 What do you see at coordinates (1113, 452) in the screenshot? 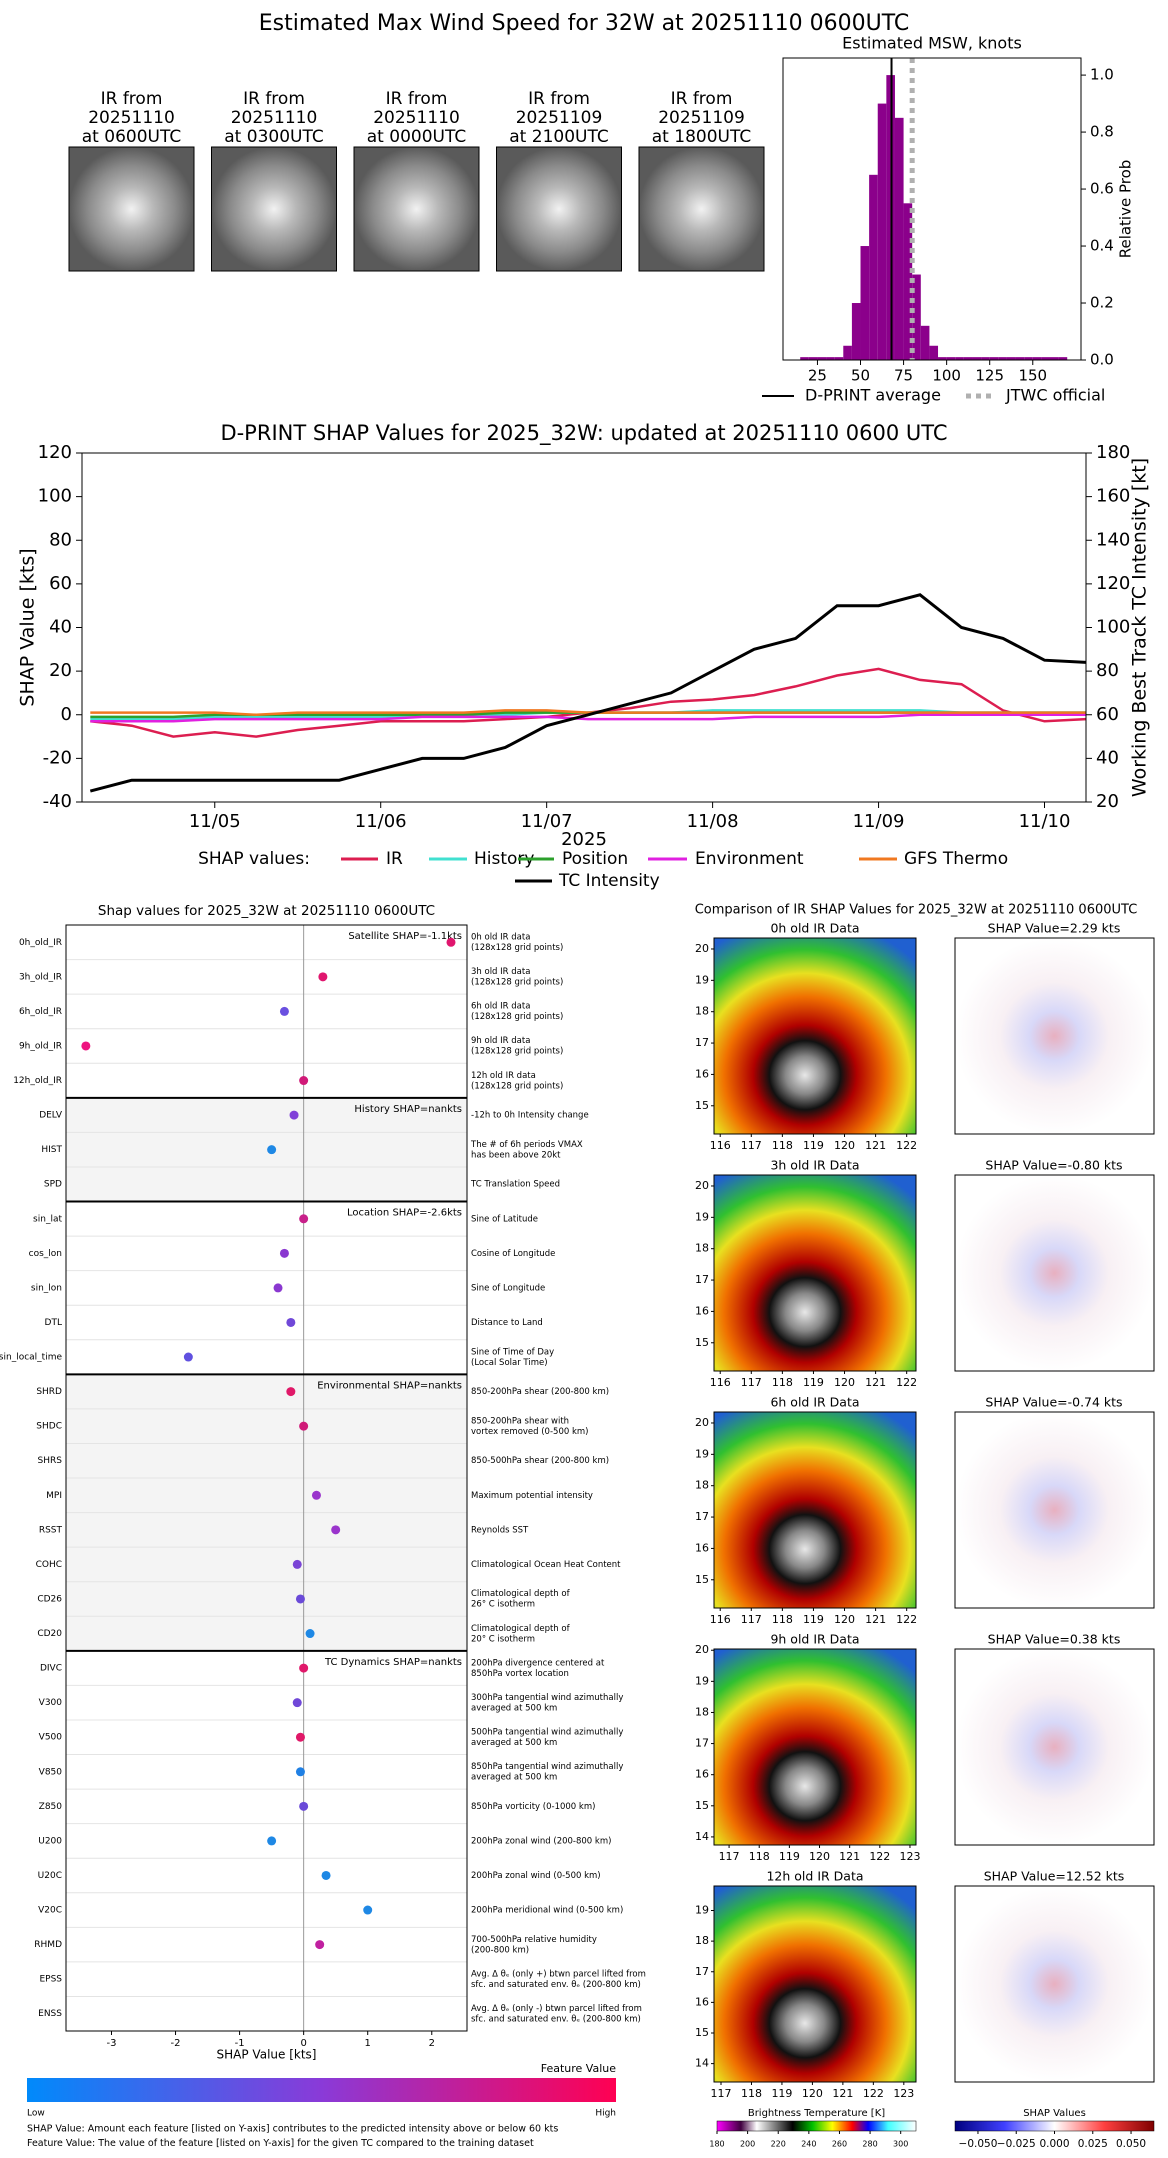
I see `y2-tick-label: 180` at bounding box center [1113, 452].